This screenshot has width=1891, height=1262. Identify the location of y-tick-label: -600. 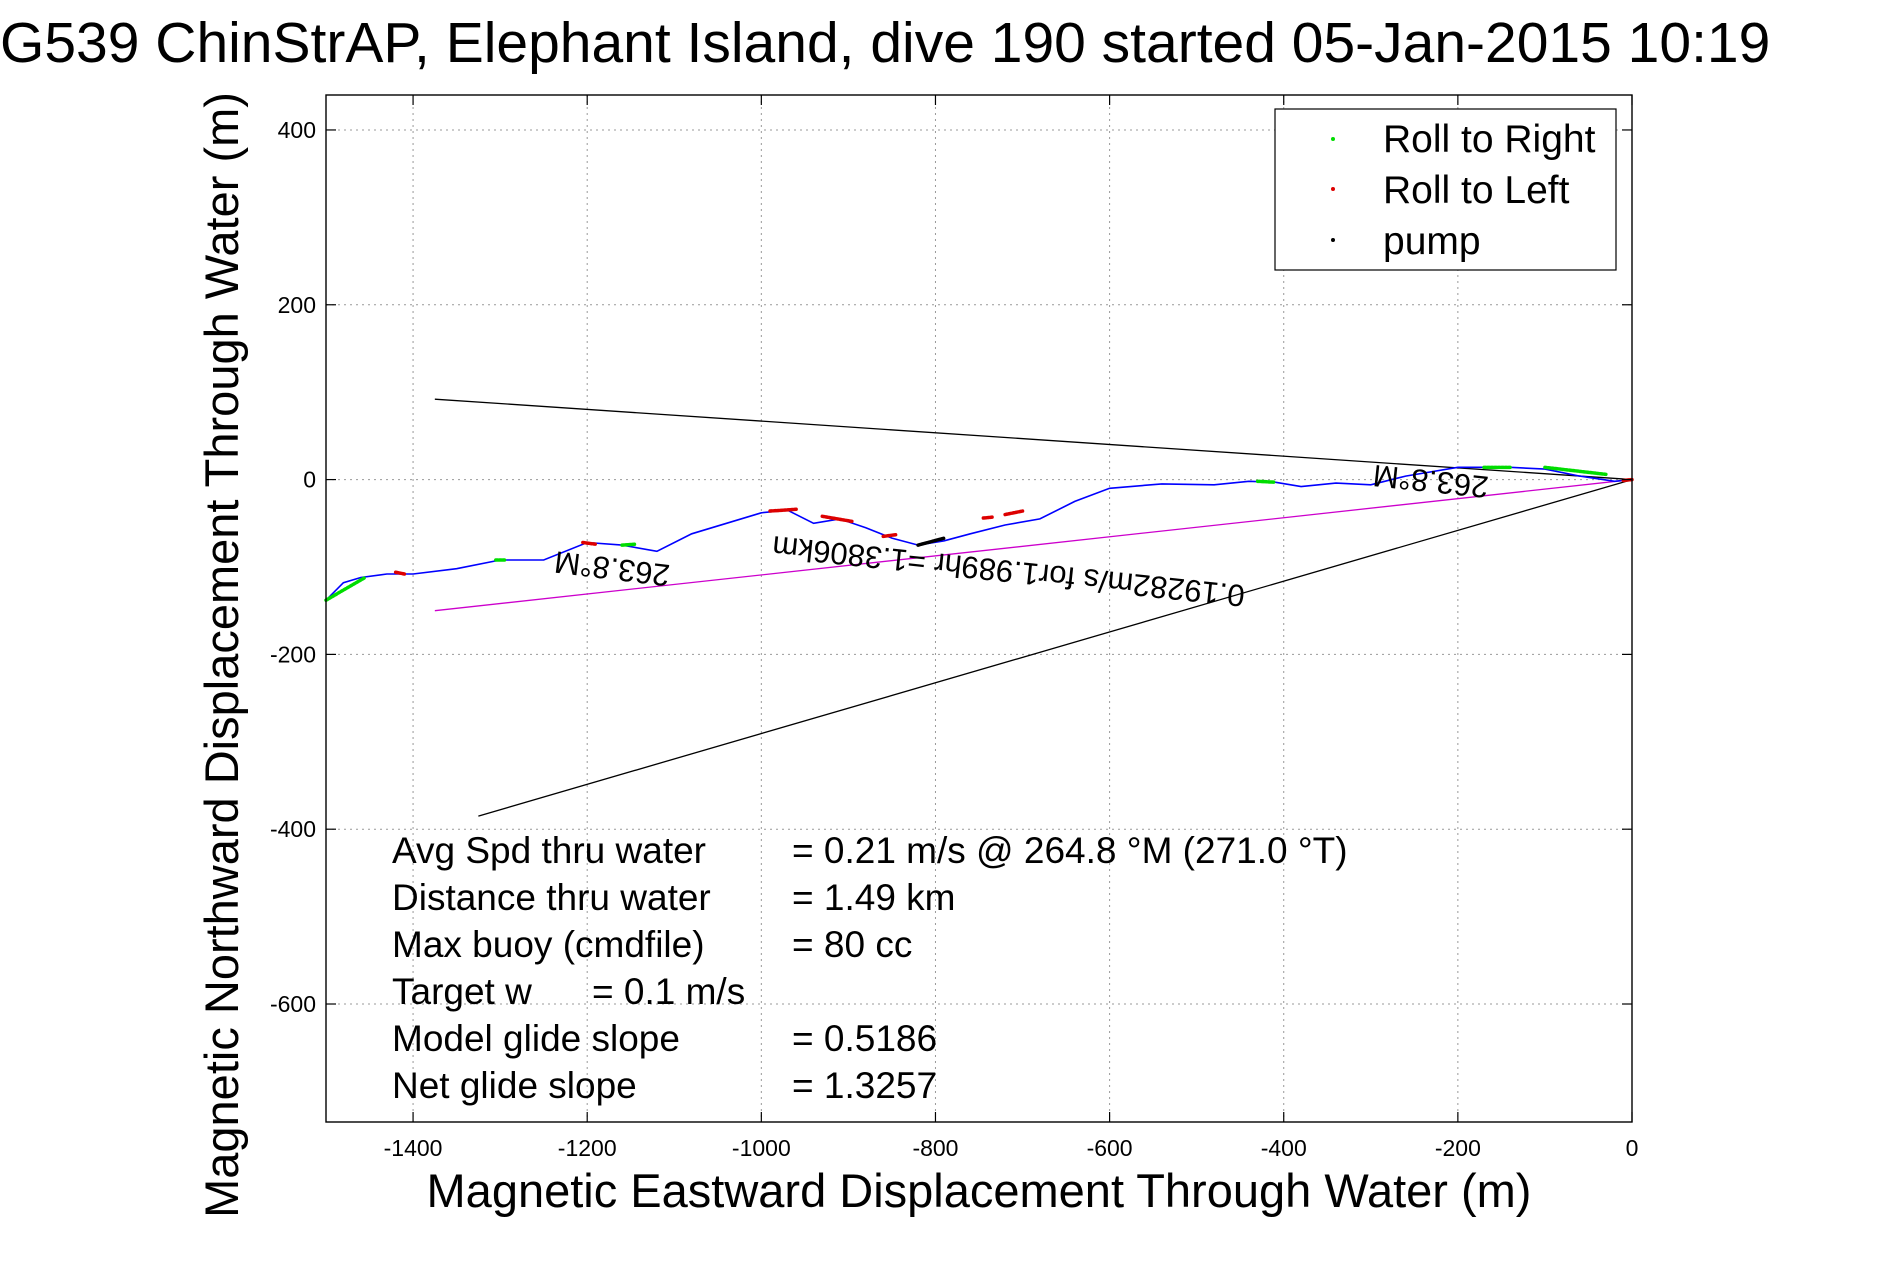
(293, 1004).